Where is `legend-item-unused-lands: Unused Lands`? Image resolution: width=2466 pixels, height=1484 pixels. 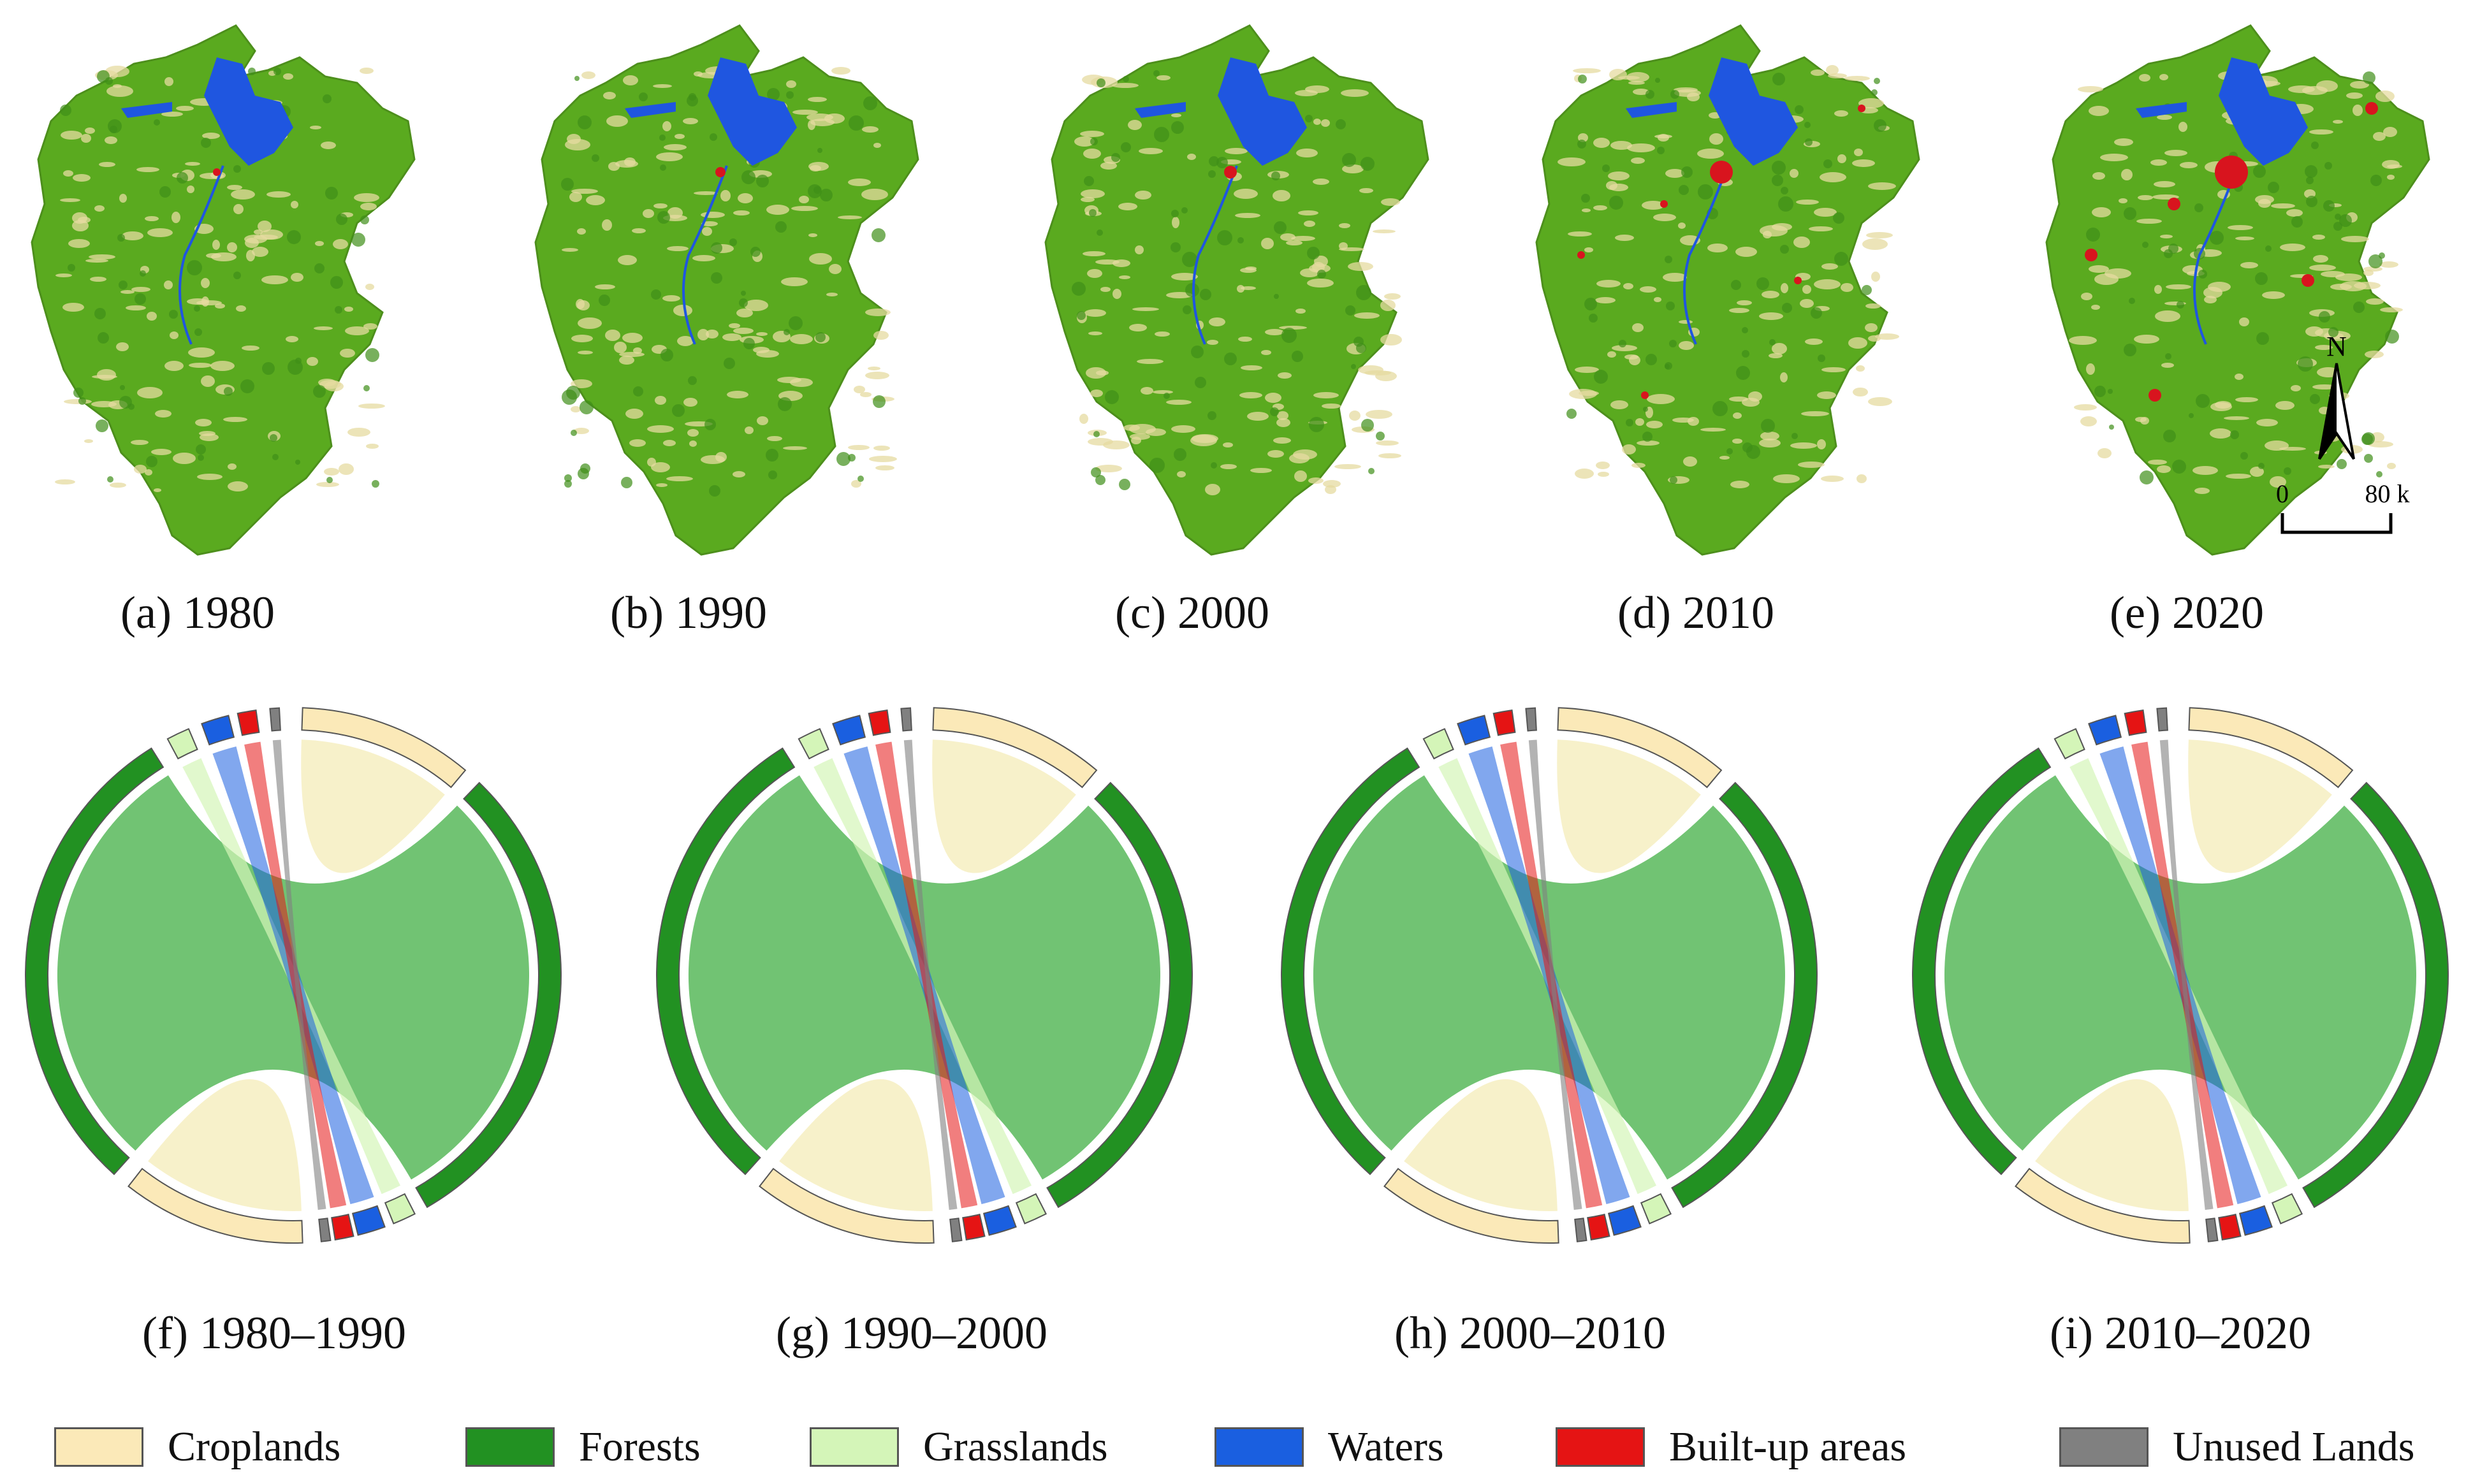
legend-item-unused-lands: Unused Lands is located at coordinates (2236, 1447).